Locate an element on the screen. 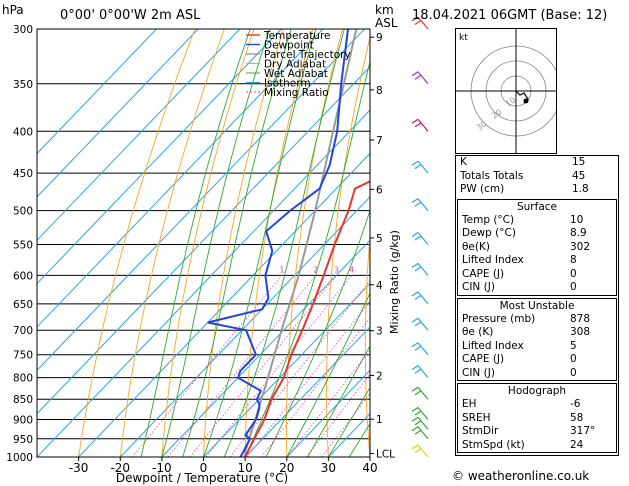 Image resolution: width=629 pixels, height=486 pixels. mixing-ratio-line is located at coordinates (263, 366).